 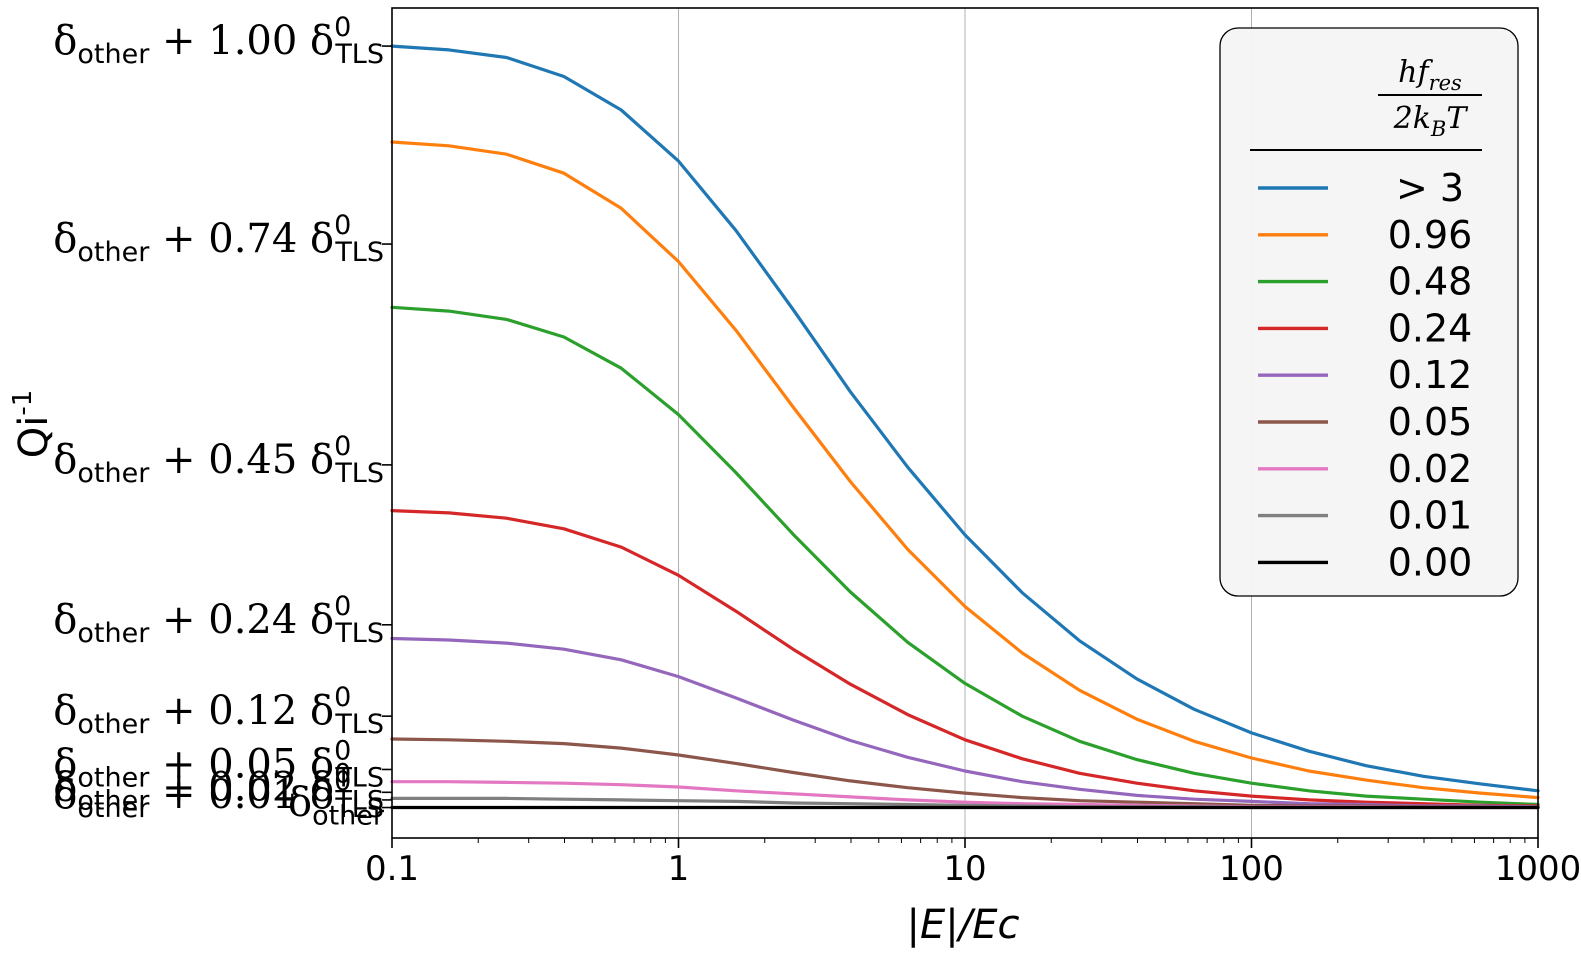 I want to click on legend-box, so click(x=1369, y=312).